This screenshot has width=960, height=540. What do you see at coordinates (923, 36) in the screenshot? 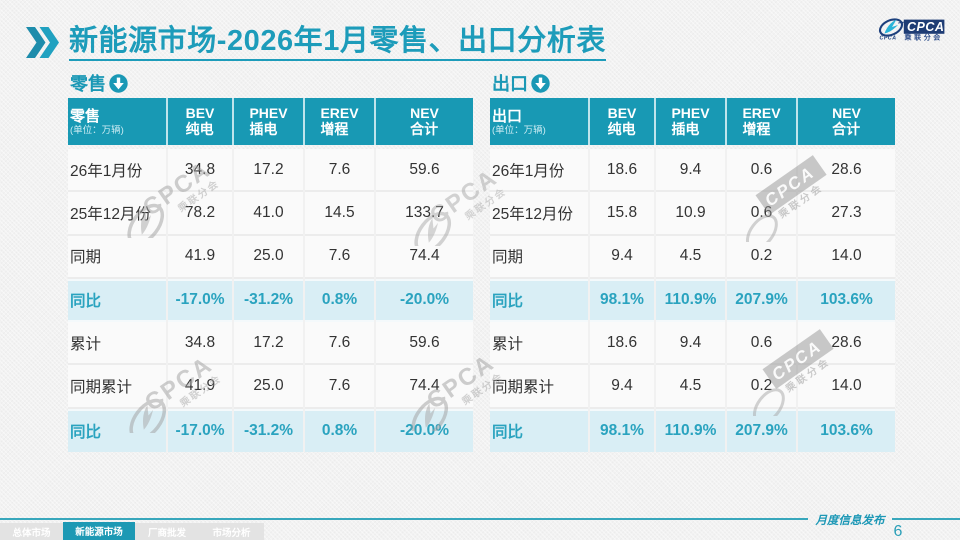
I see `svg-text: 乘联分会` at bounding box center [923, 36].